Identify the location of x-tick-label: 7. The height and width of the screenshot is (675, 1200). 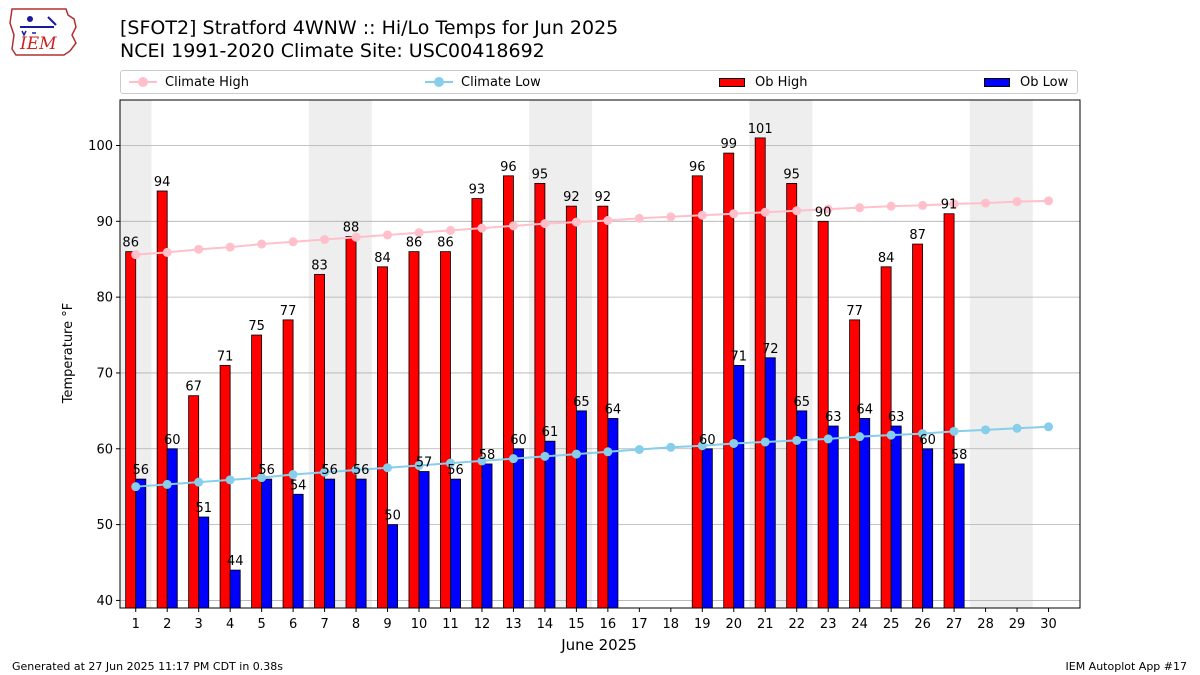
(324, 624).